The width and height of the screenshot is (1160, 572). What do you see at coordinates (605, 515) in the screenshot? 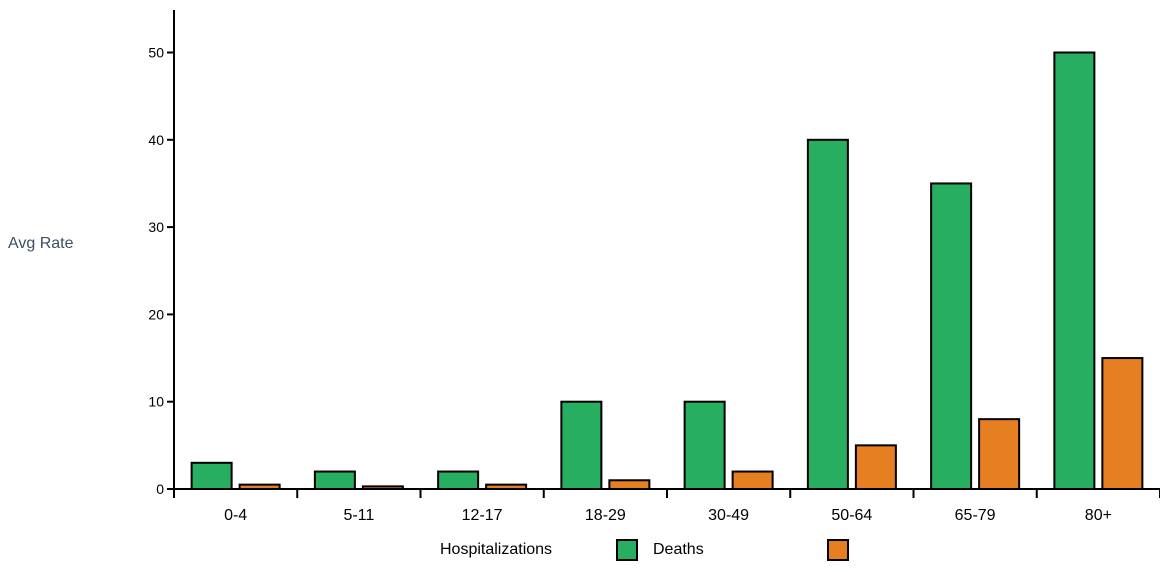
I see `x-tick-label: 18-29` at bounding box center [605, 515].